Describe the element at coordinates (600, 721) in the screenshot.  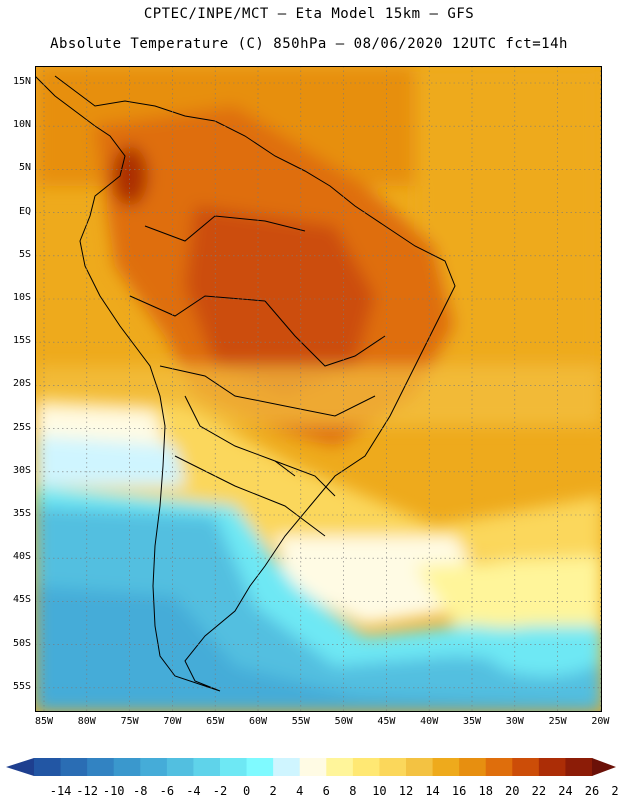
I see `longitude-tick-label: 20W` at that location.